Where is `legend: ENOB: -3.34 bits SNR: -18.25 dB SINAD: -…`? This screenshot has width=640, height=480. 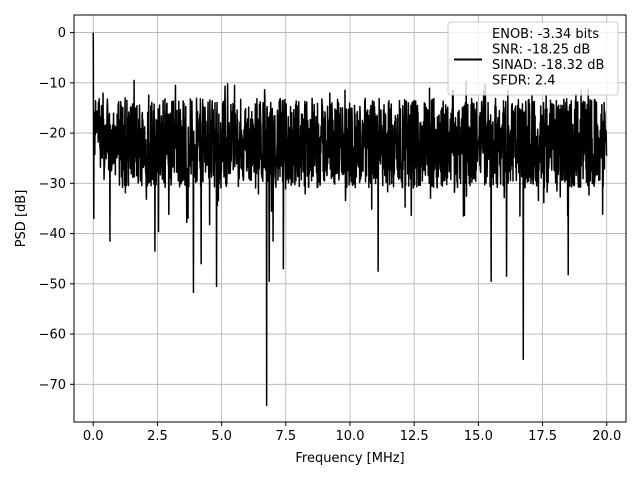 legend: ENOB: -3.34 bits SNR: -18.25 dB SINAD: -… is located at coordinates (533, 58).